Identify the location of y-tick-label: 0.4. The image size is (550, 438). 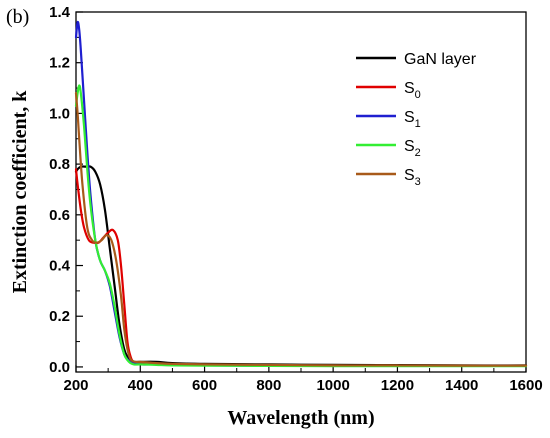
(60, 266).